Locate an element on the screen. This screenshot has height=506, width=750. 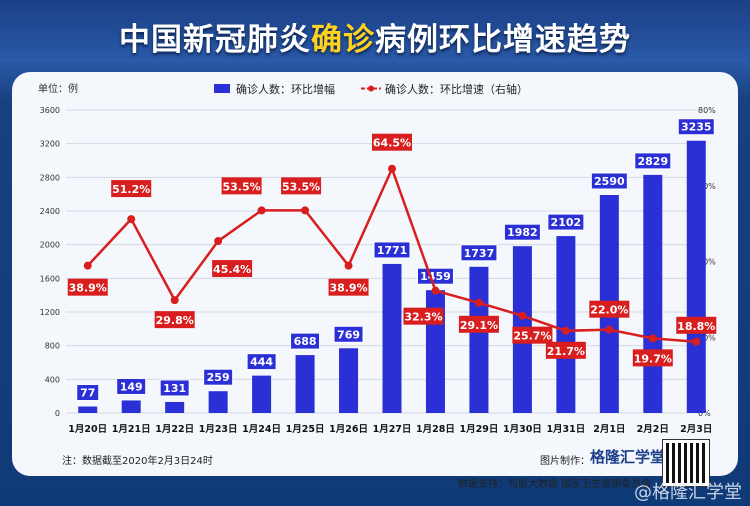
y-right-tick: 60% is located at coordinates (707, 186).